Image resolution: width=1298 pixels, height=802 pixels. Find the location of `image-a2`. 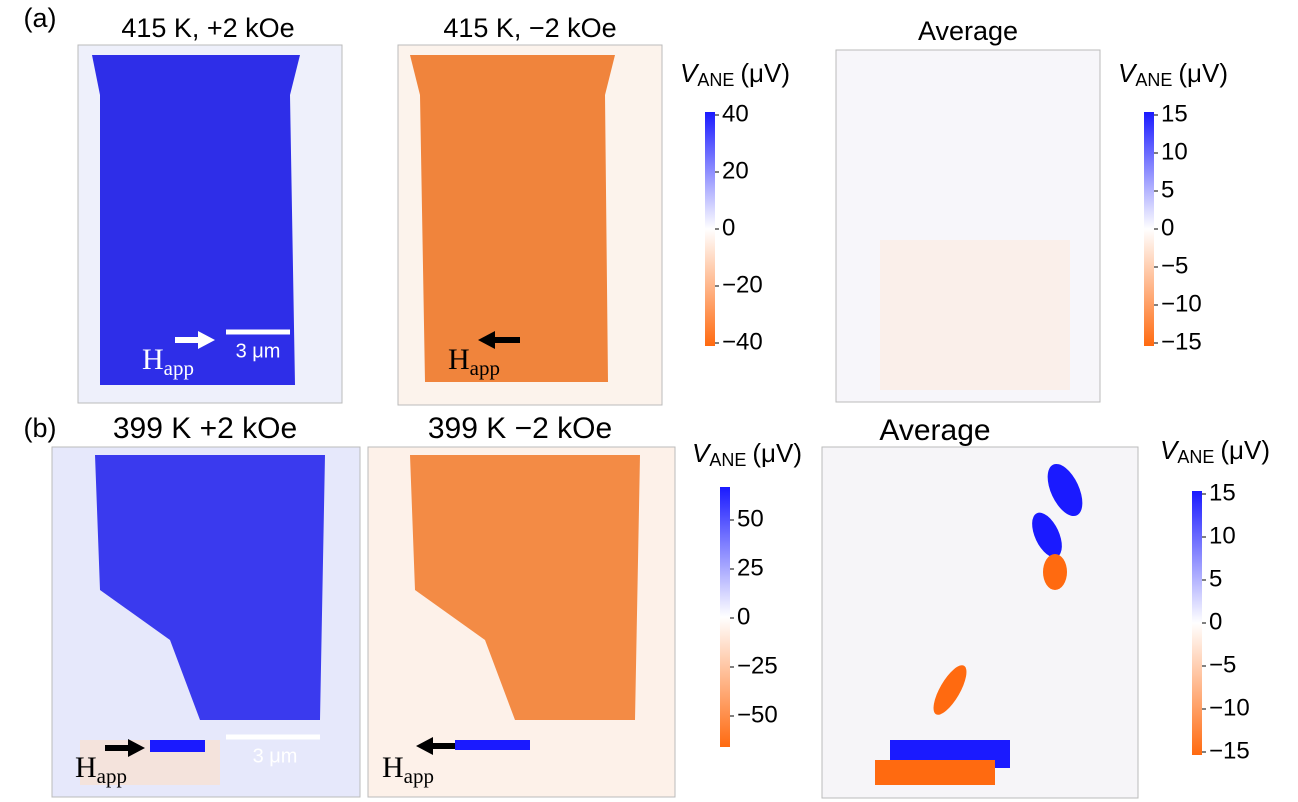

image-a2 is located at coordinates (530, 225).